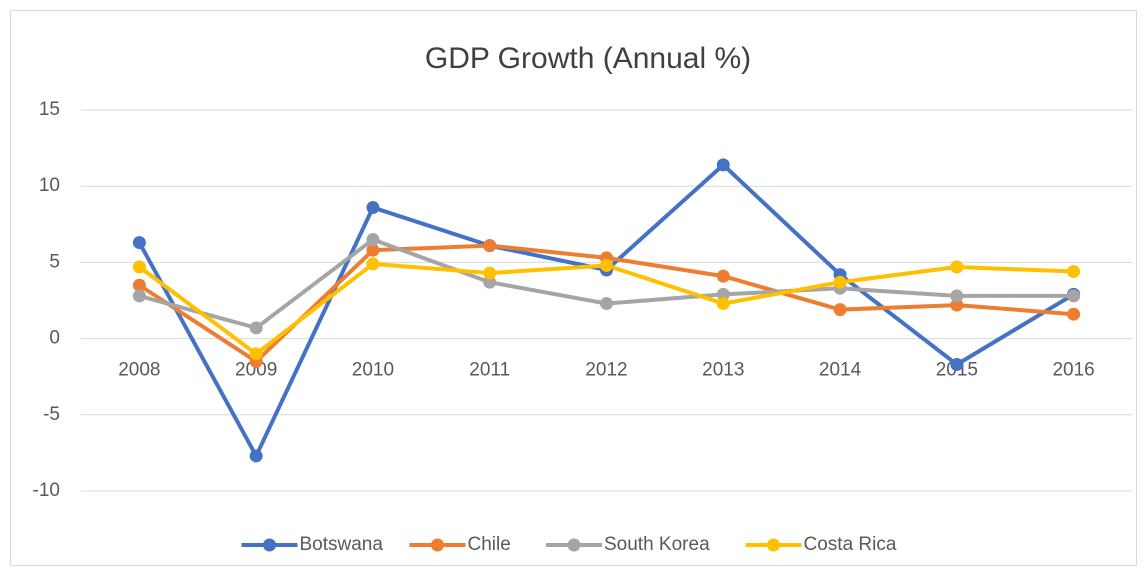 This screenshot has height=576, width=1147. What do you see at coordinates (489, 544) in the screenshot?
I see `legend-label: Chile` at bounding box center [489, 544].